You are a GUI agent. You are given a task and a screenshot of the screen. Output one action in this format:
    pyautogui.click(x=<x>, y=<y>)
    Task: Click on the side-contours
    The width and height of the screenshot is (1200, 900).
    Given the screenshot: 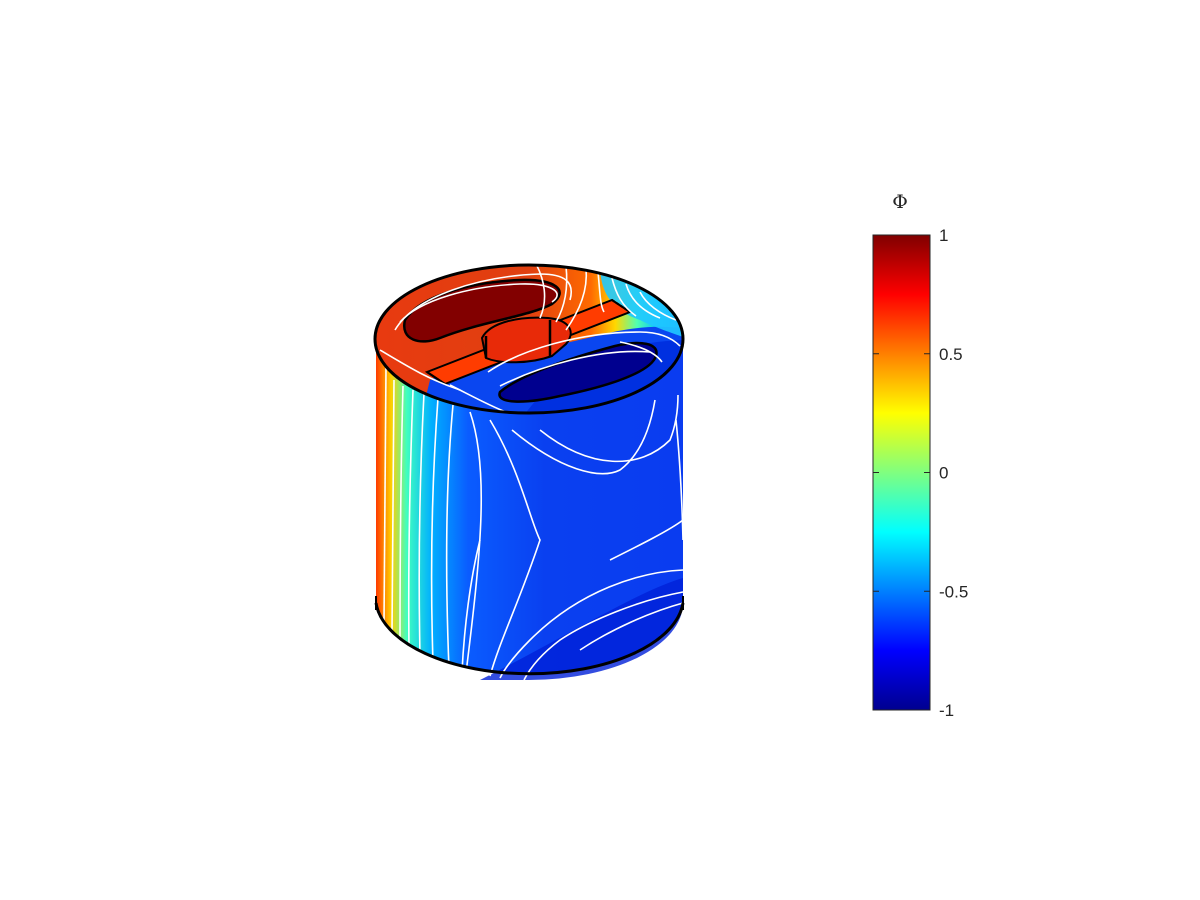 What is the action you would take?
    pyautogui.click(x=533, y=524)
    